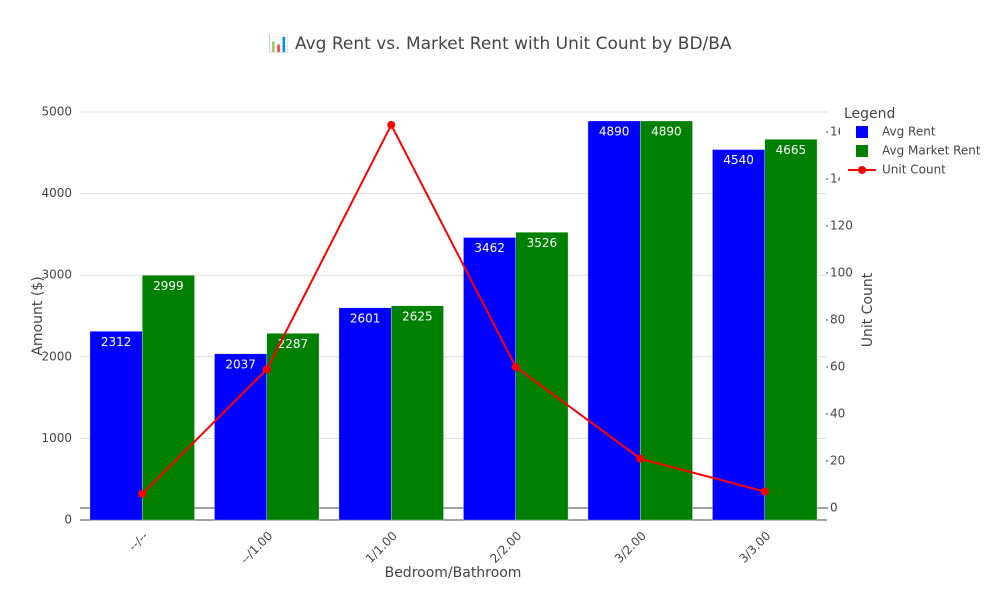 The height and width of the screenshot is (600, 1000). Describe the element at coordinates (909, 132) in the screenshot. I see `legend-label: Avg Rent` at that location.